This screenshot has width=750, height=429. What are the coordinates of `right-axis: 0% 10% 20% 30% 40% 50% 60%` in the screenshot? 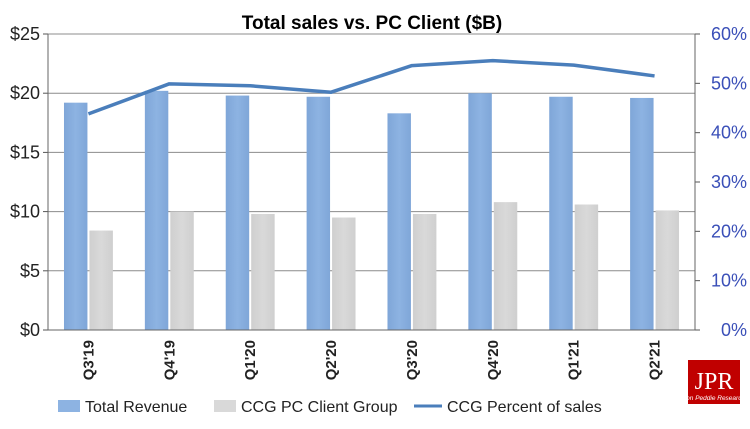 It's located at (720, 182).